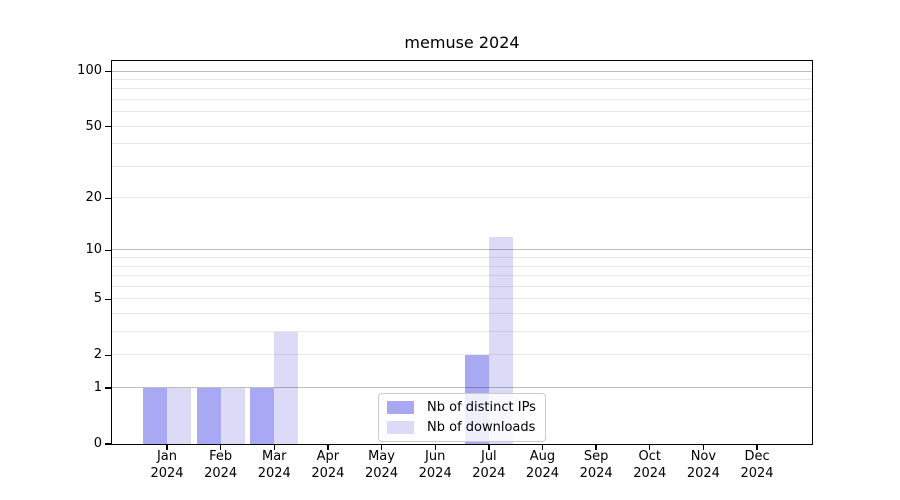 The width and height of the screenshot is (900, 500). Describe the element at coordinates (382, 465) in the screenshot. I see `x-tick-label-may: May 2024` at that location.